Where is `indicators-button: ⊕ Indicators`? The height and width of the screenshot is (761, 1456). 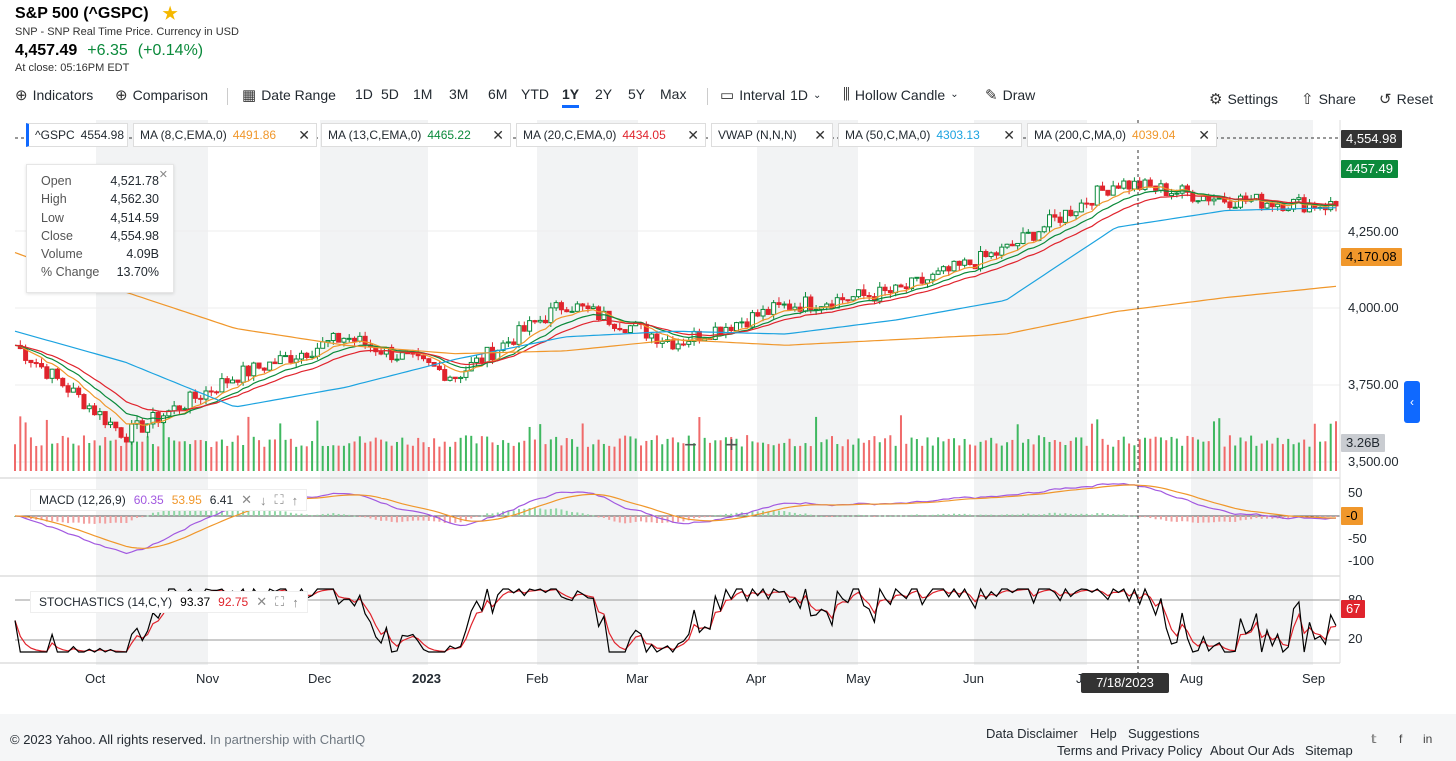 indicators-button: ⊕ Indicators is located at coordinates (54, 95).